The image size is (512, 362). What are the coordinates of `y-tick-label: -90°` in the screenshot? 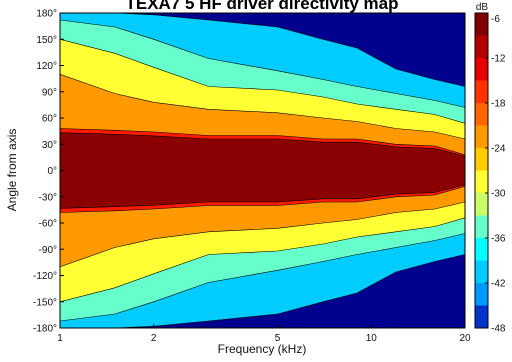 It's located at (48, 250).